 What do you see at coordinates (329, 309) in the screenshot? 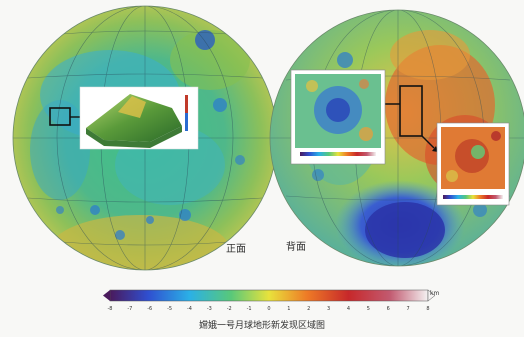
I see `colorbar-tick-label: 3` at bounding box center [329, 309].